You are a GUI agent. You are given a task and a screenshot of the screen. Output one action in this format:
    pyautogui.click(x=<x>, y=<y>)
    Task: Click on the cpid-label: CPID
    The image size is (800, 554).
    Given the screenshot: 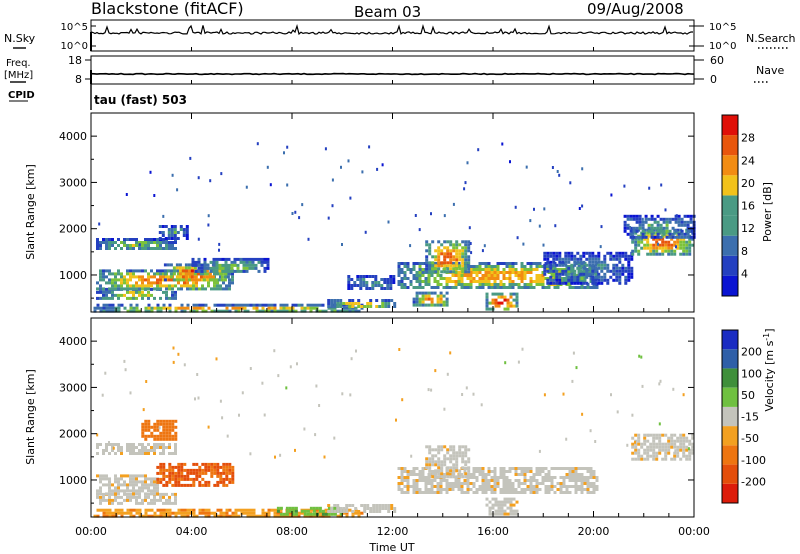 What is the action you would take?
    pyautogui.click(x=21, y=95)
    